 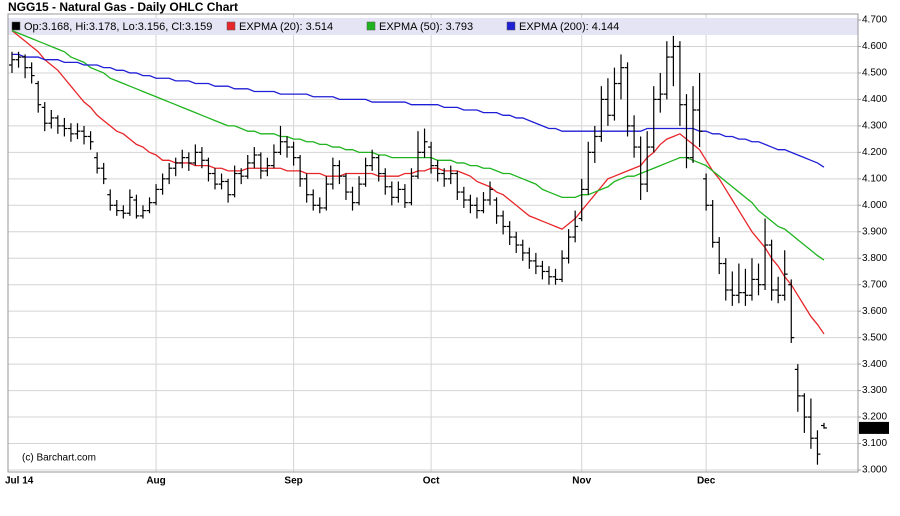 I want to click on y-tick-label: 3.000, so click(x=874, y=470).